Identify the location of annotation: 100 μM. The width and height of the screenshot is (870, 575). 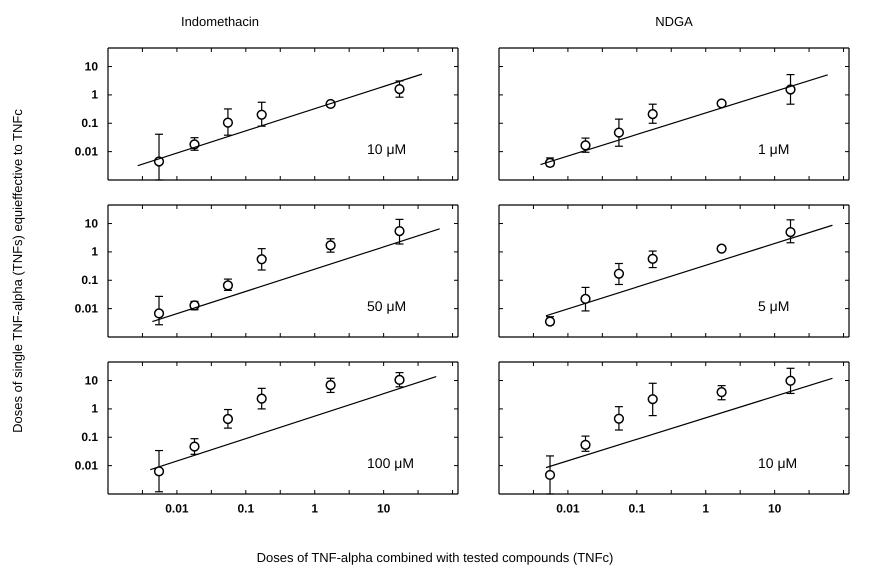
(390, 463).